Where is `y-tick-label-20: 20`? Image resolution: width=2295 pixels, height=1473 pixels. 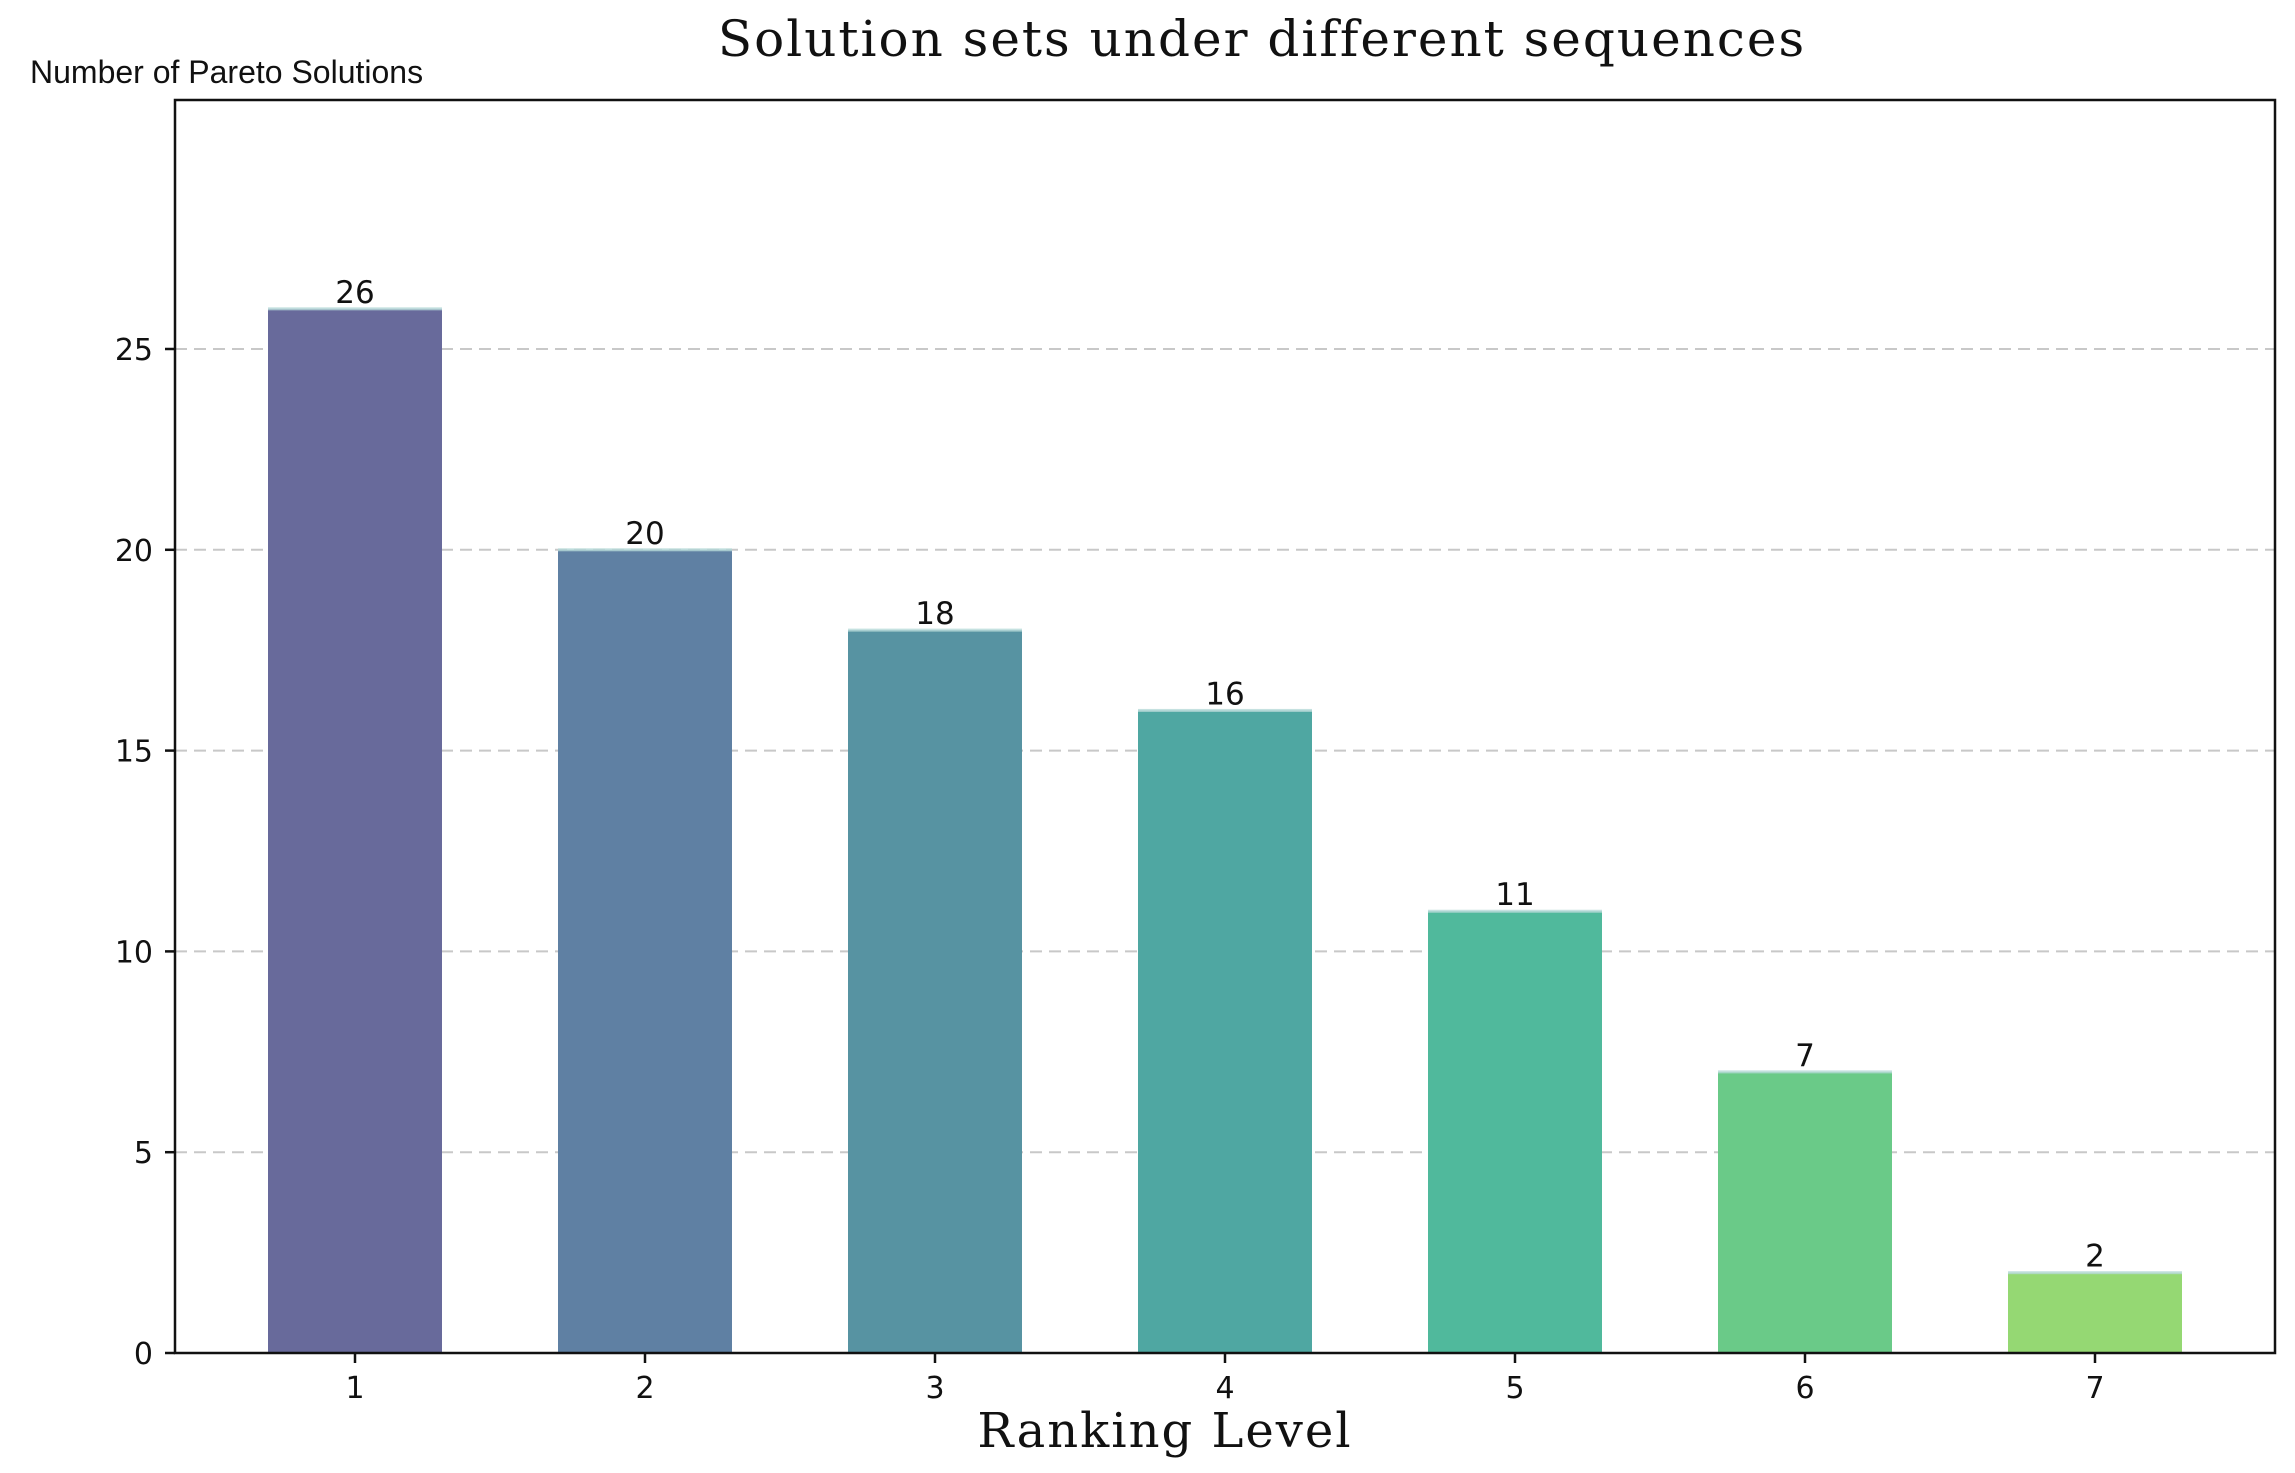 y-tick-label-20: 20 is located at coordinates (134, 551).